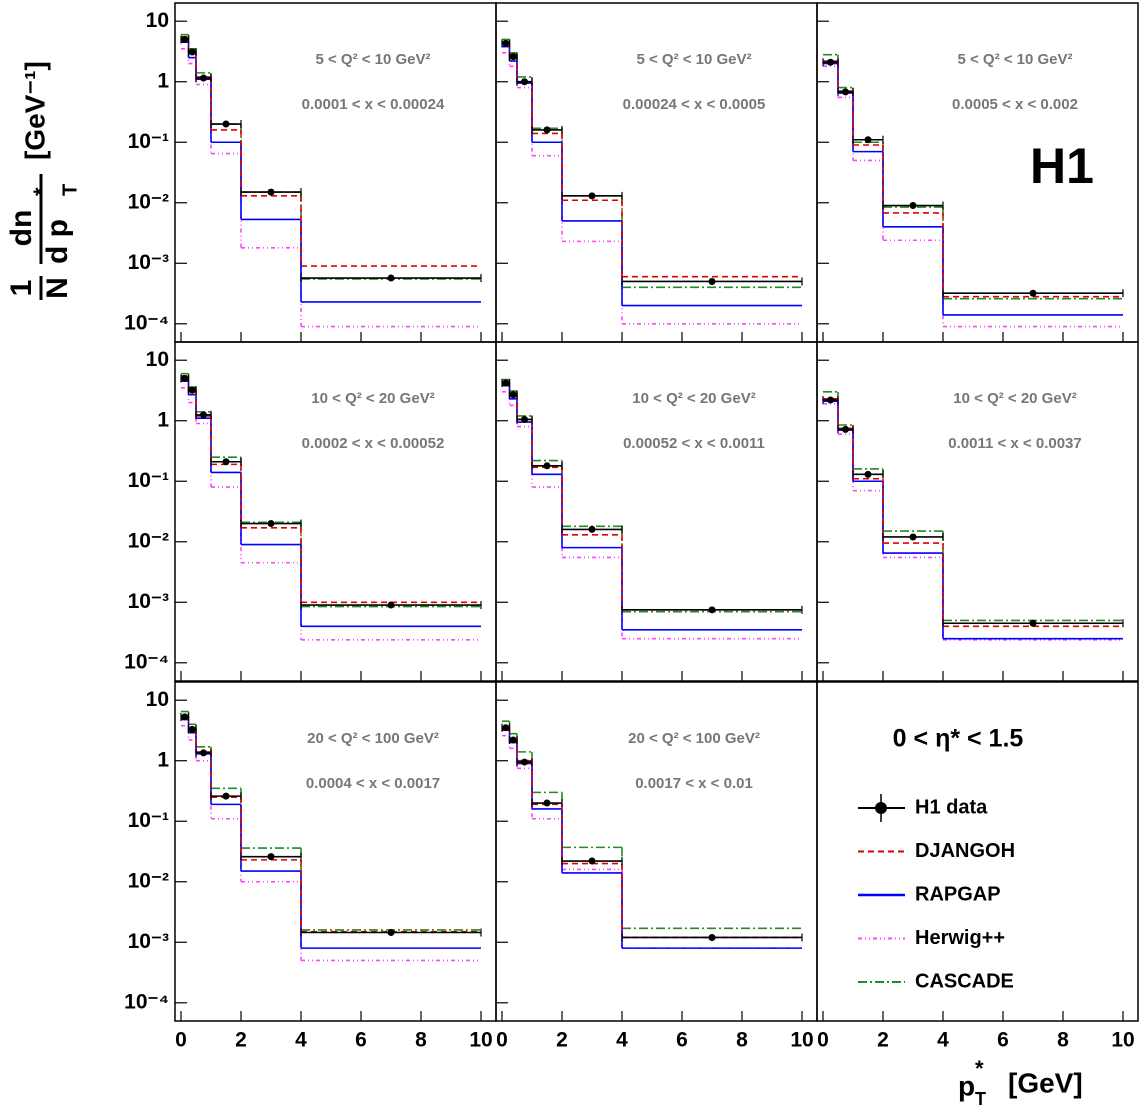  I want to click on x-label-part: p, so click(966, 1085).